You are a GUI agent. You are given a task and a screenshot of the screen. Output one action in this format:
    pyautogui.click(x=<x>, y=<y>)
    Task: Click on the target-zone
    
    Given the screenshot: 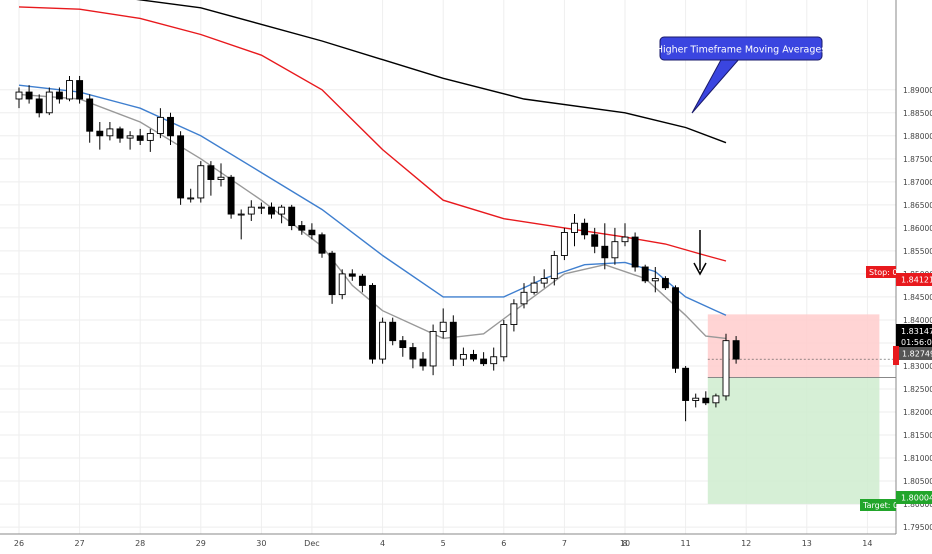 What is the action you would take?
    pyautogui.click(x=793, y=440)
    